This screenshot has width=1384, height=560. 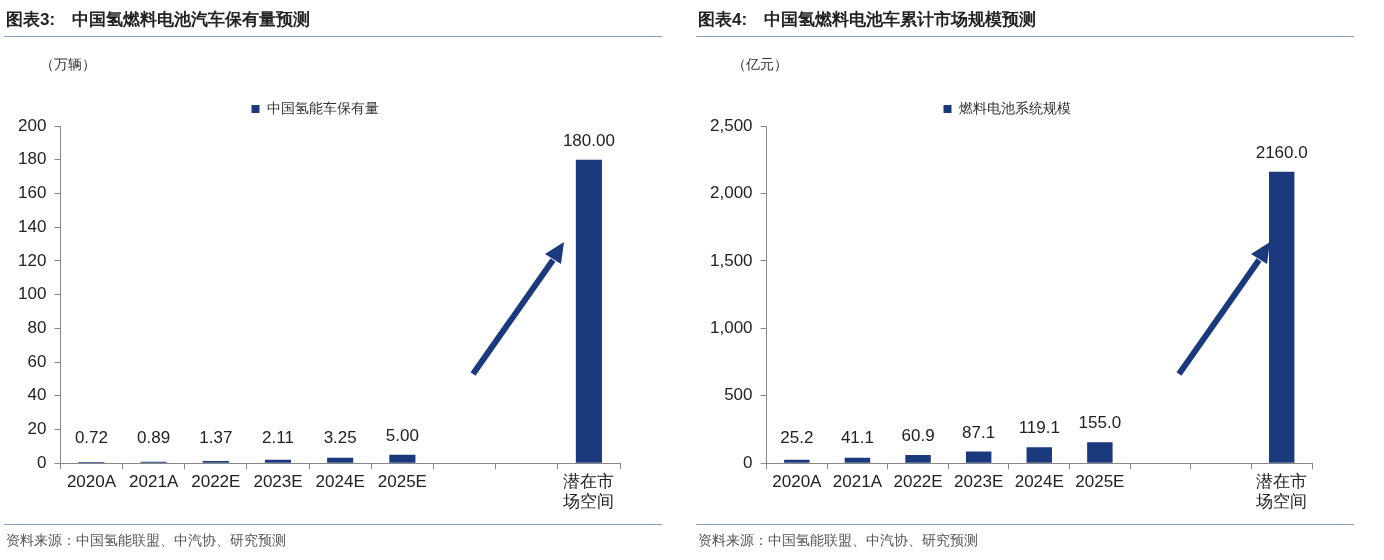 I want to click on y-tick-label: 1,000, so click(x=731, y=328).